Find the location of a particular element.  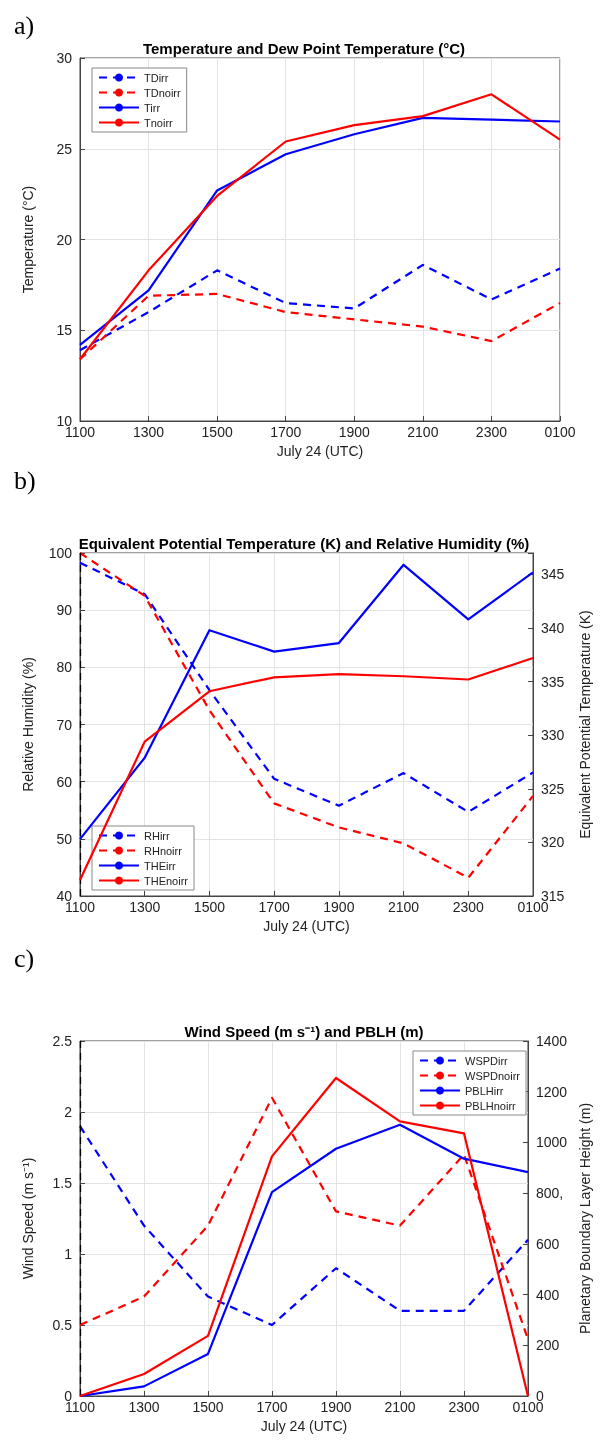

chart-title: Temperature and Dew Point Temperature (°C) is located at coordinates (304, 48).